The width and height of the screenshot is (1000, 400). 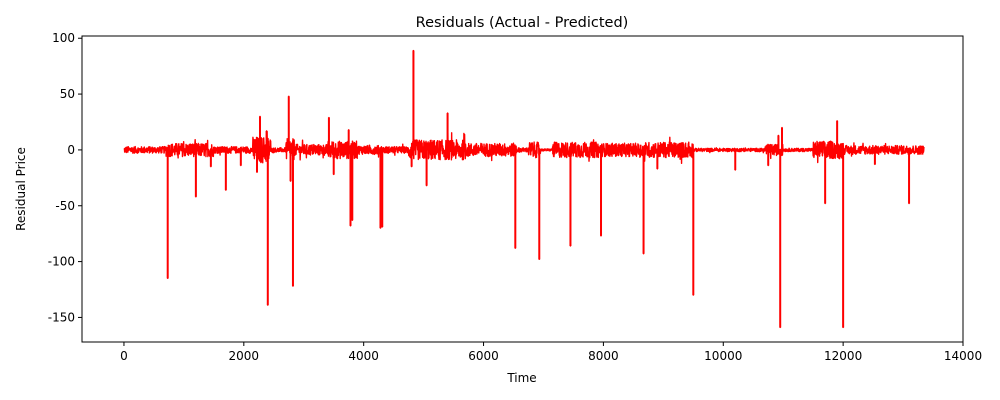 I want to click on x-tick-label: 10000, so click(x=723, y=356).